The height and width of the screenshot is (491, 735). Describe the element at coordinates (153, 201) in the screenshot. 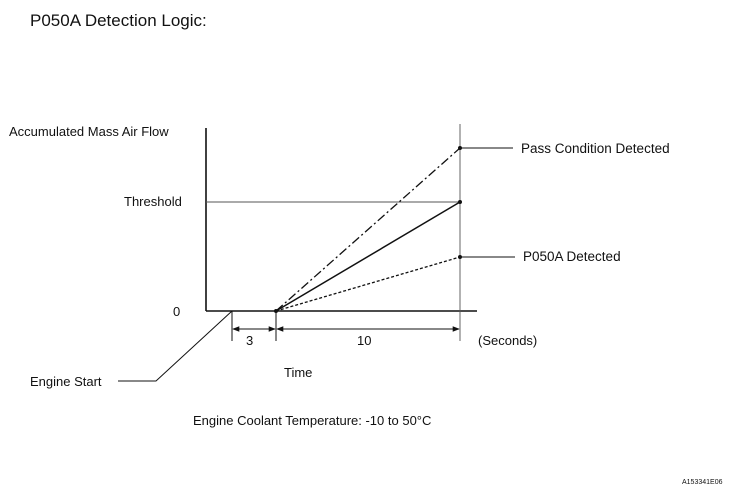

I see `threshold-label: Threshold` at that location.